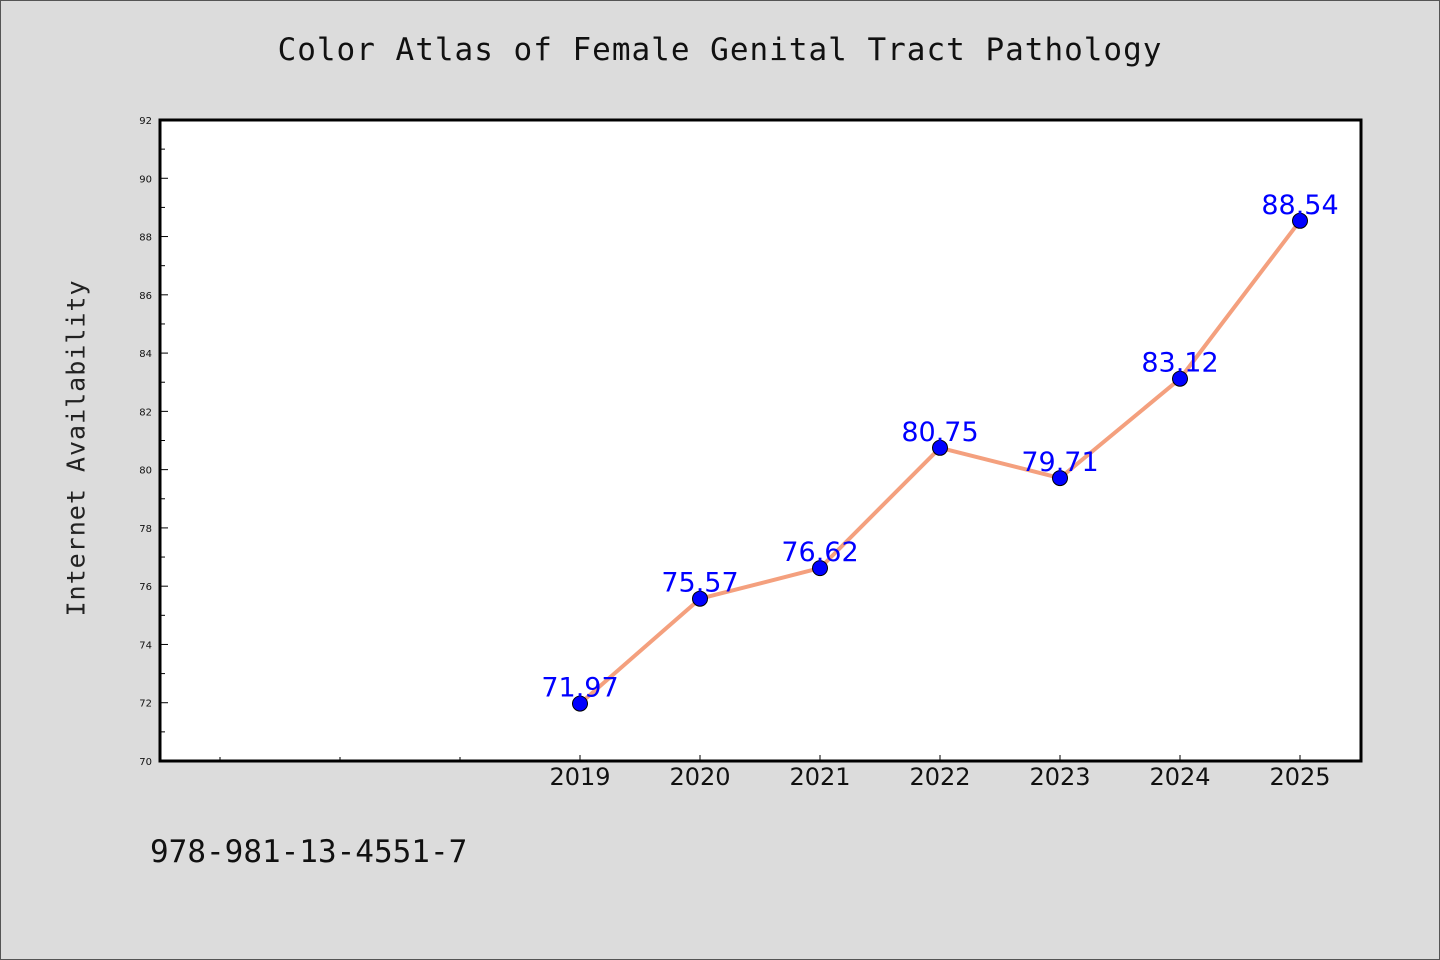 This screenshot has height=960, width=1440. Describe the element at coordinates (145, 587) in the screenshot. I see `y-tick-label: 76` at that location.